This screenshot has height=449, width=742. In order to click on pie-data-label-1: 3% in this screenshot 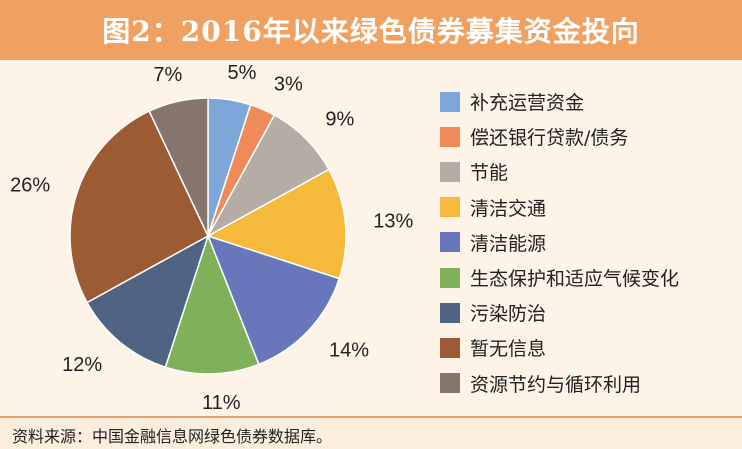, I will do `click(288, 85)`.